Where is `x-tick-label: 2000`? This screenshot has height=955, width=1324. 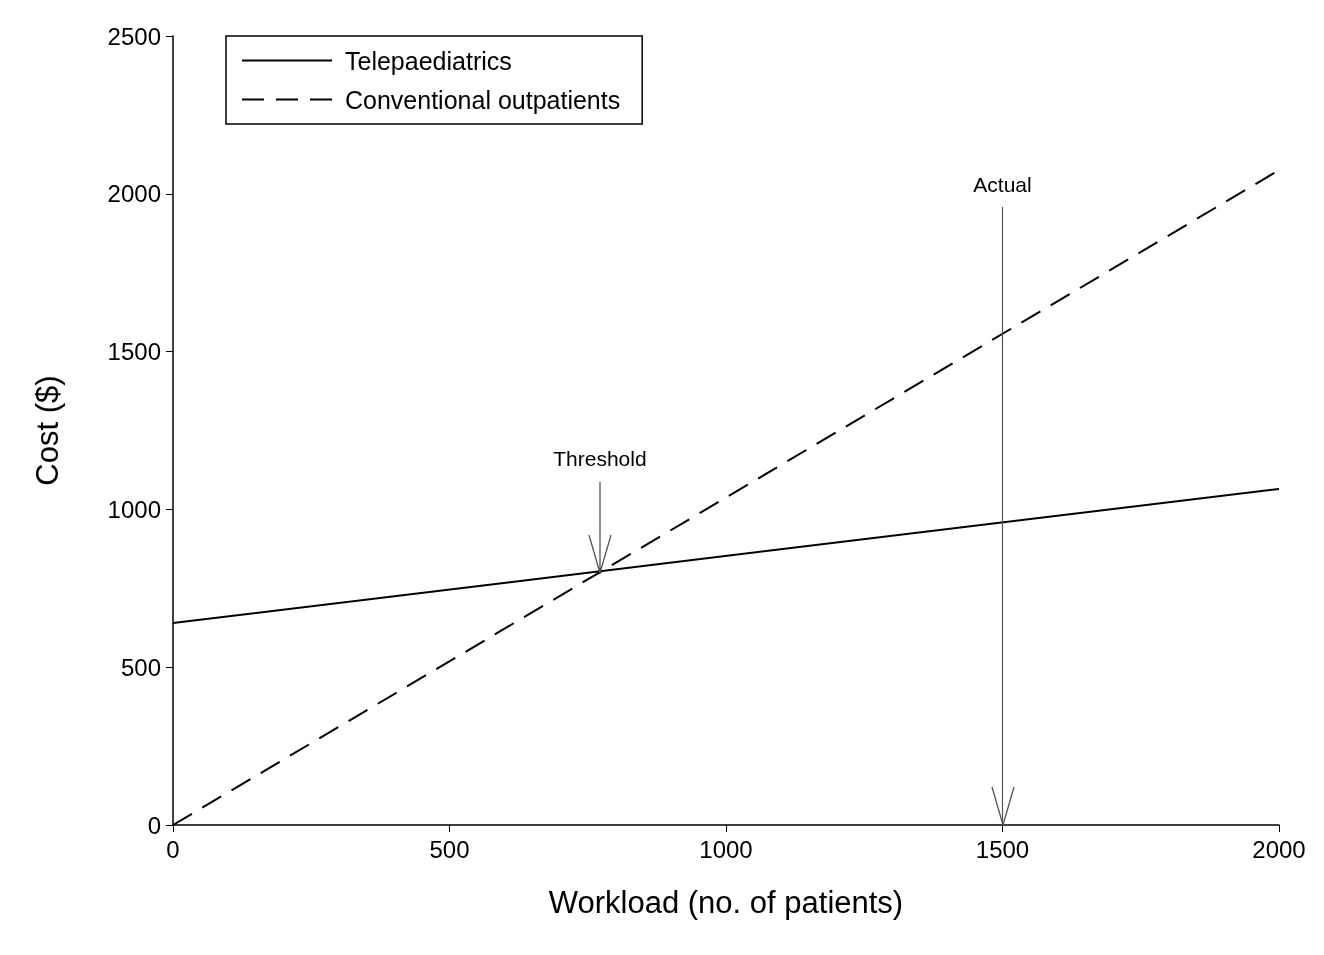
x-tick-label: 2000 is located at coordinates (1279, 849).